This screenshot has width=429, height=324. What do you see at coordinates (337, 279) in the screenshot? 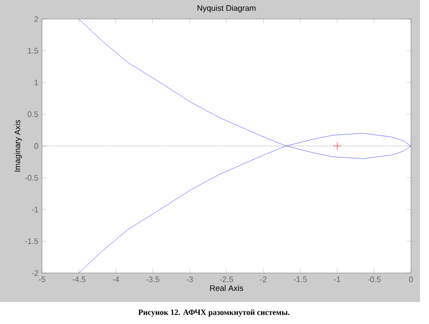
I see `x-tick-label: -1` at bounding box center [337, 279].